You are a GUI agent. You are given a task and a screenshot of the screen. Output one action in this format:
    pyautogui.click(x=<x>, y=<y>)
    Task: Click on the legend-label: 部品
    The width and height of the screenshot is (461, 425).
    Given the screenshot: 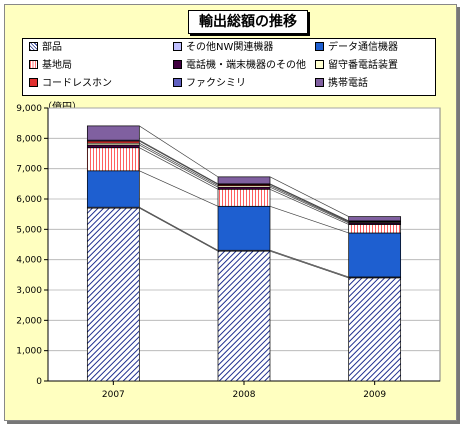 What is the action you would take?
    pyautogui.click(x=52, y=47)
    